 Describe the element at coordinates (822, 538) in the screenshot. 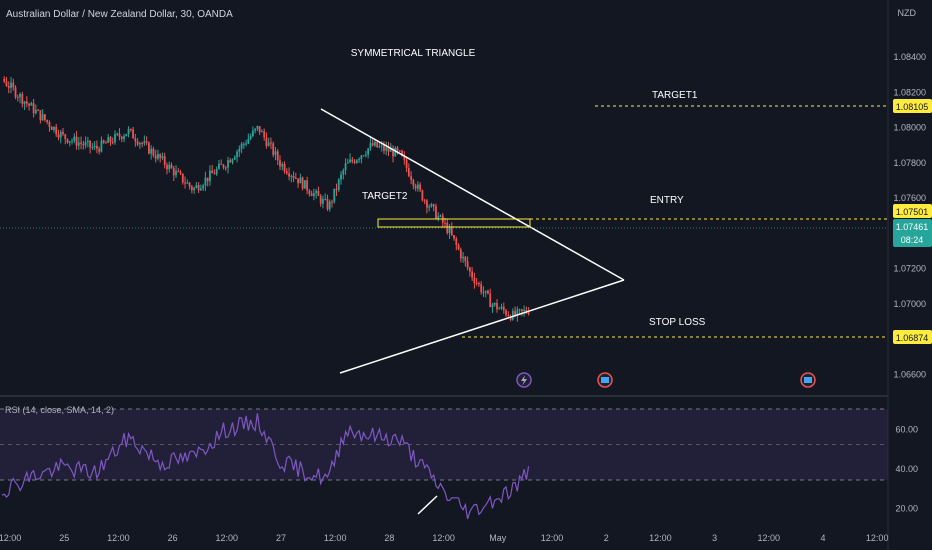

I see `time-tick-label: 4` at that location.